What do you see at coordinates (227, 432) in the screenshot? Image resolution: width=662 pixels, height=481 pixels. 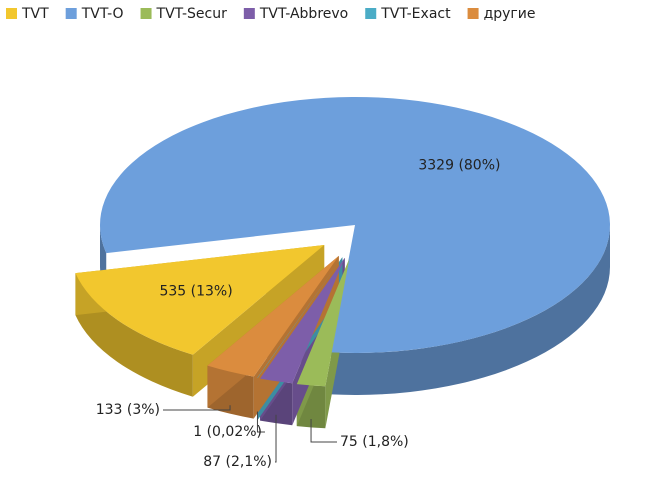 I see `data-label: 1 (0,02%)` at bounding box center [227, 432].